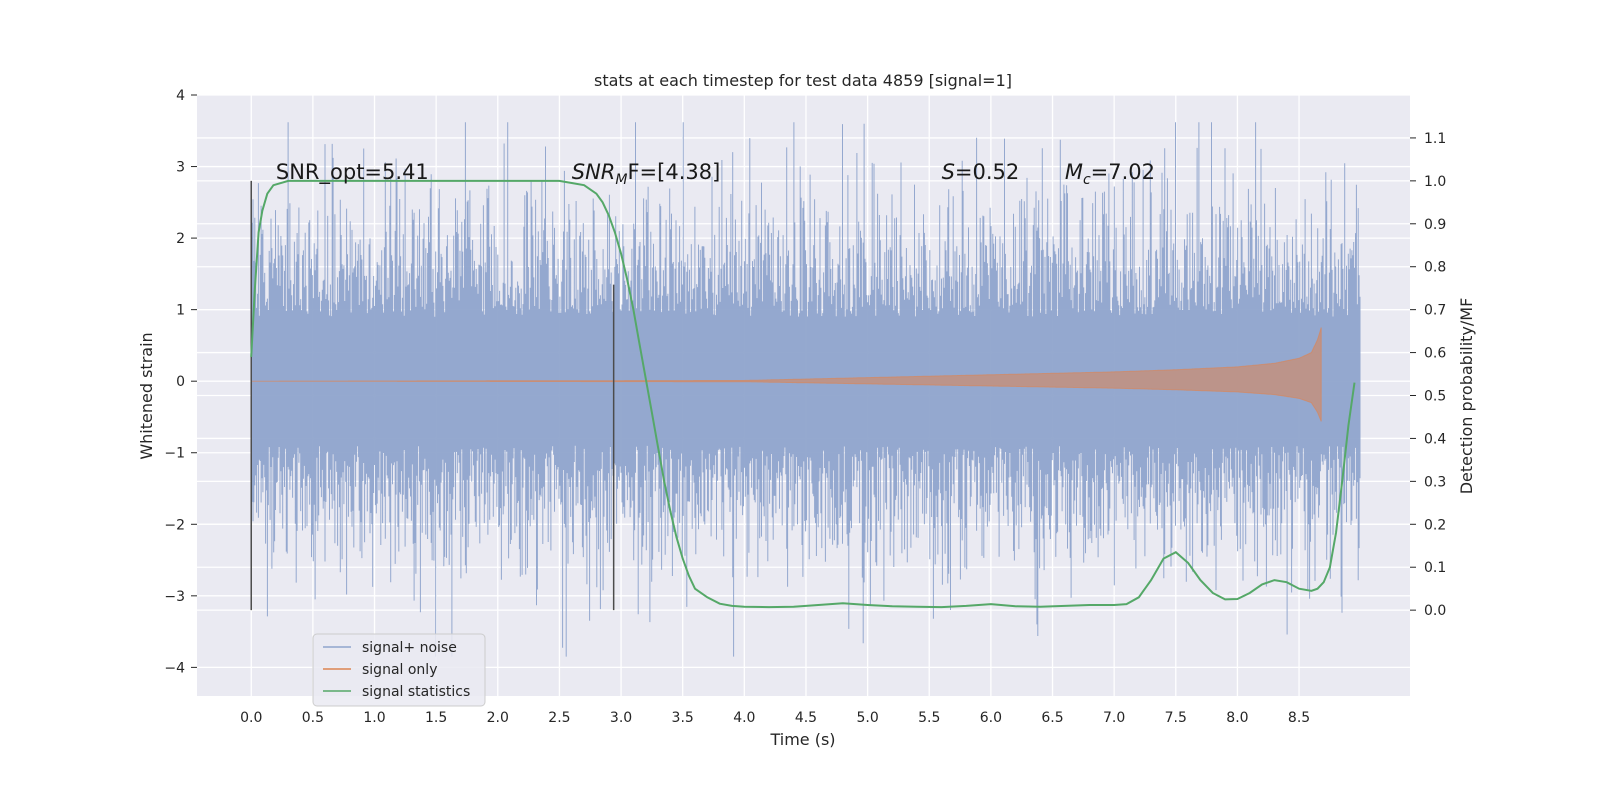  I want to click on x-tick-label-12: 6.0, so click(991, 718).